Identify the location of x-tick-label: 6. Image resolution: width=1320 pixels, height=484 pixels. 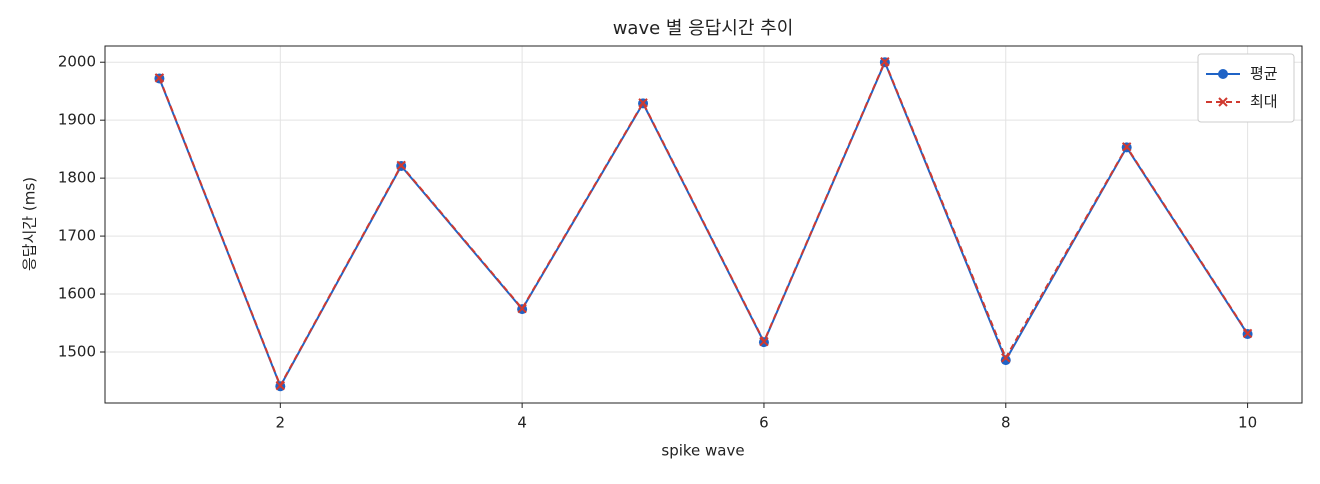
(764, 423).